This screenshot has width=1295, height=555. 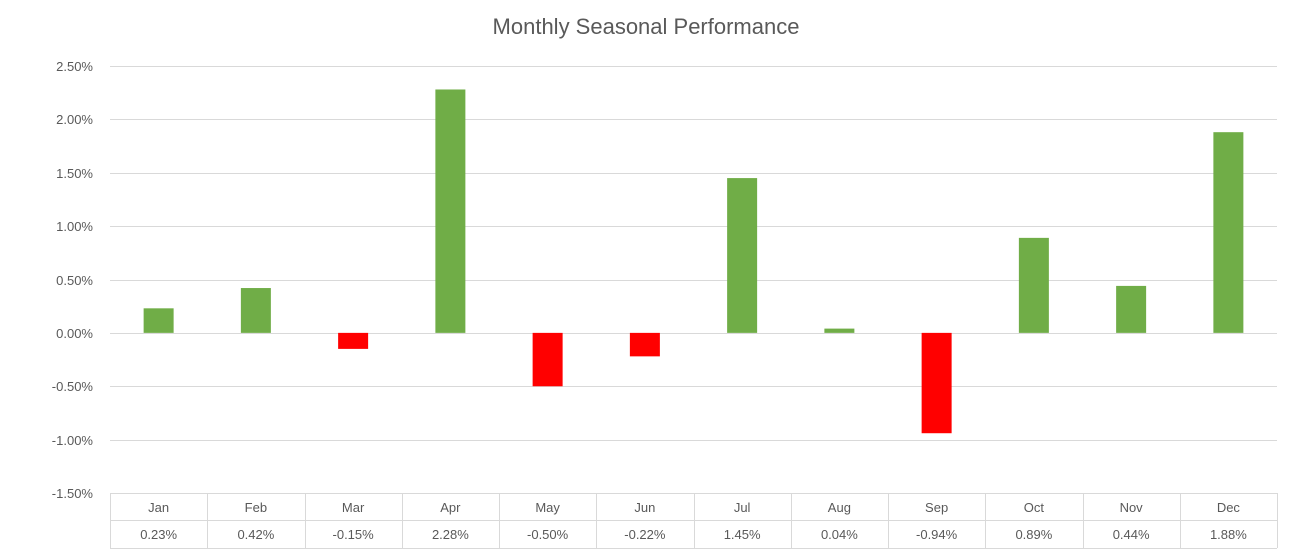 I want to click on table-month-cell: Dec, so click(x=1229, y=507).